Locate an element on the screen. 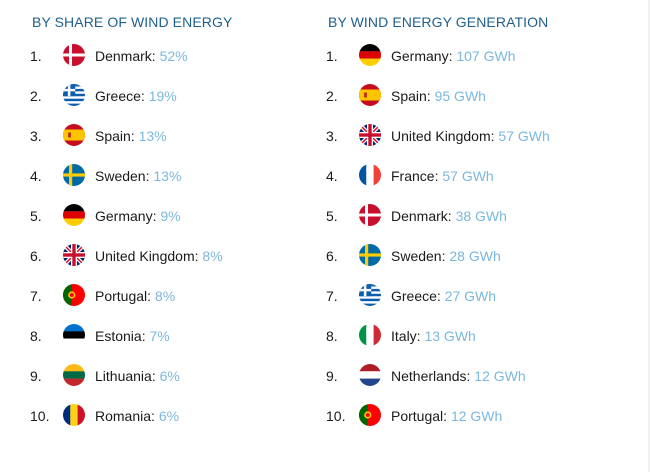  country-name: Netherlands: is located at coordinates (431, 376).